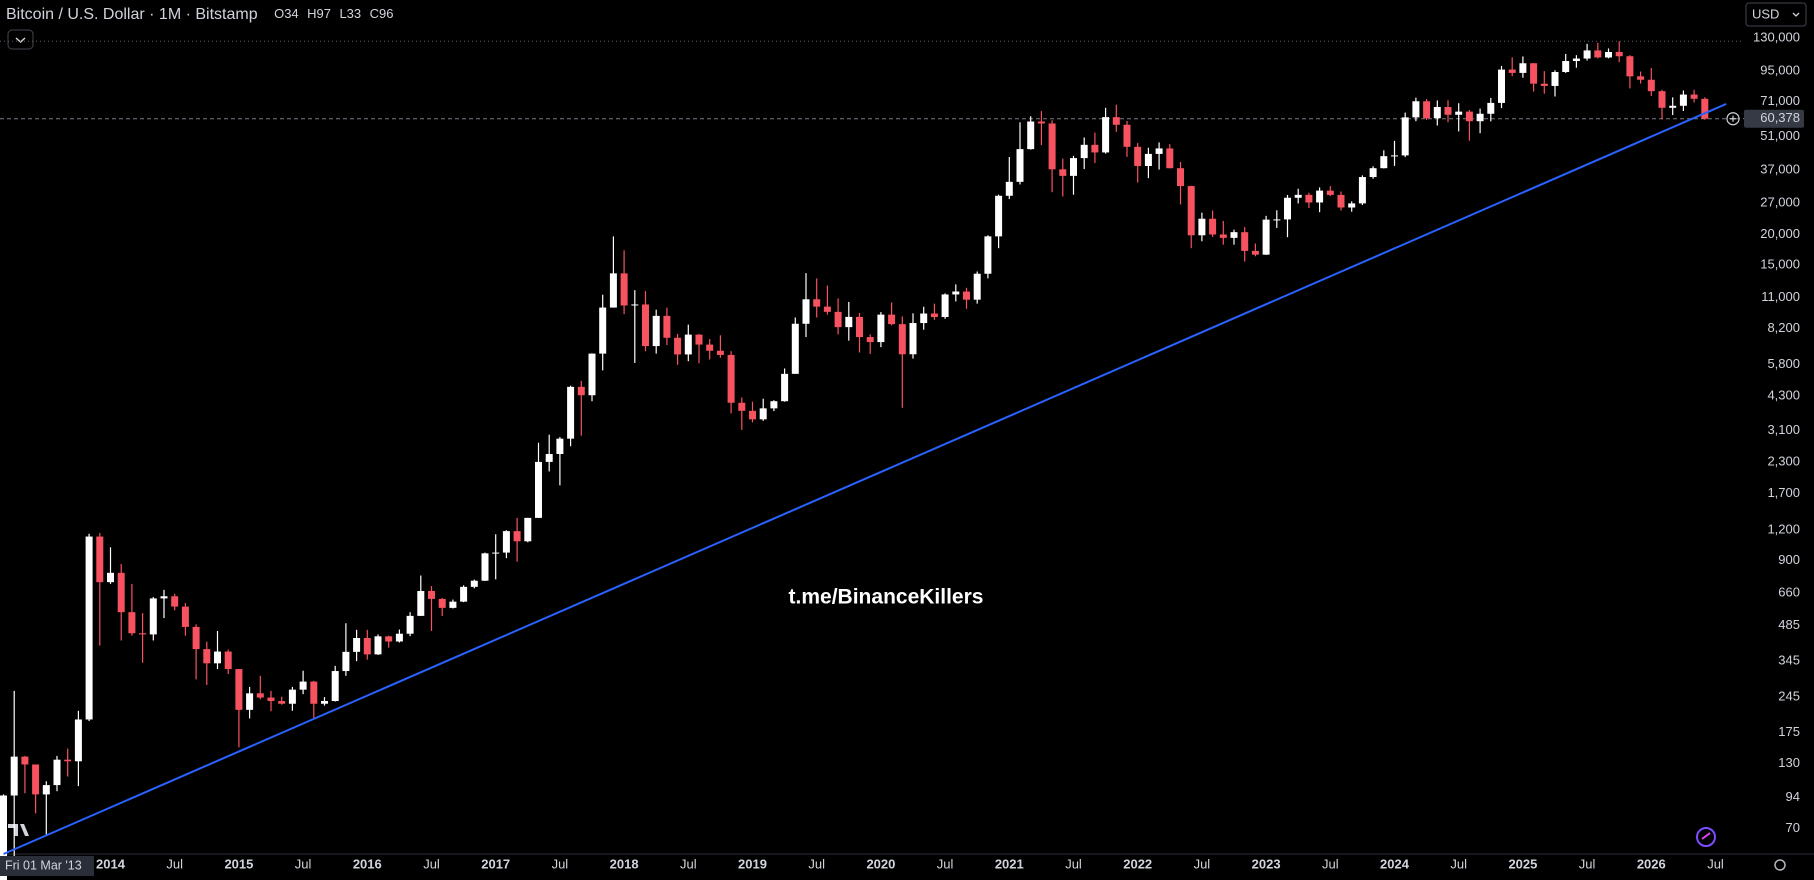 The width and height of the screenshot is (1814, 880). I want to click on watermark: t.me/BinanceKillers, so click(886, 597).